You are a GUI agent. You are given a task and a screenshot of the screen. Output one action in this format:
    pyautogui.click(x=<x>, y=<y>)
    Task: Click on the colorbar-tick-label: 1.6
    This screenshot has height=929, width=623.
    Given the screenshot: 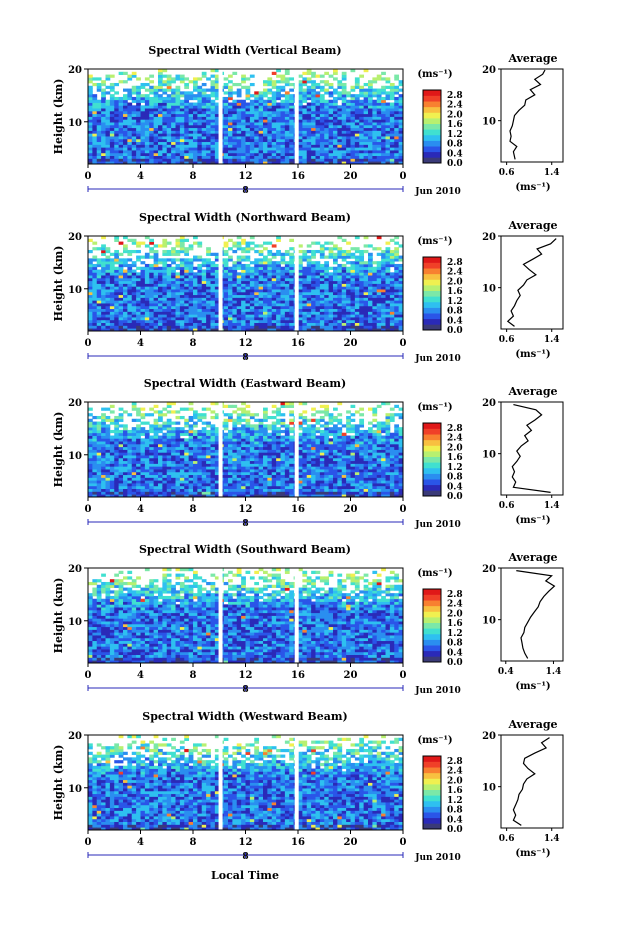 What is the action you would take?
    pyautogui.click(x=455, y=125)
    